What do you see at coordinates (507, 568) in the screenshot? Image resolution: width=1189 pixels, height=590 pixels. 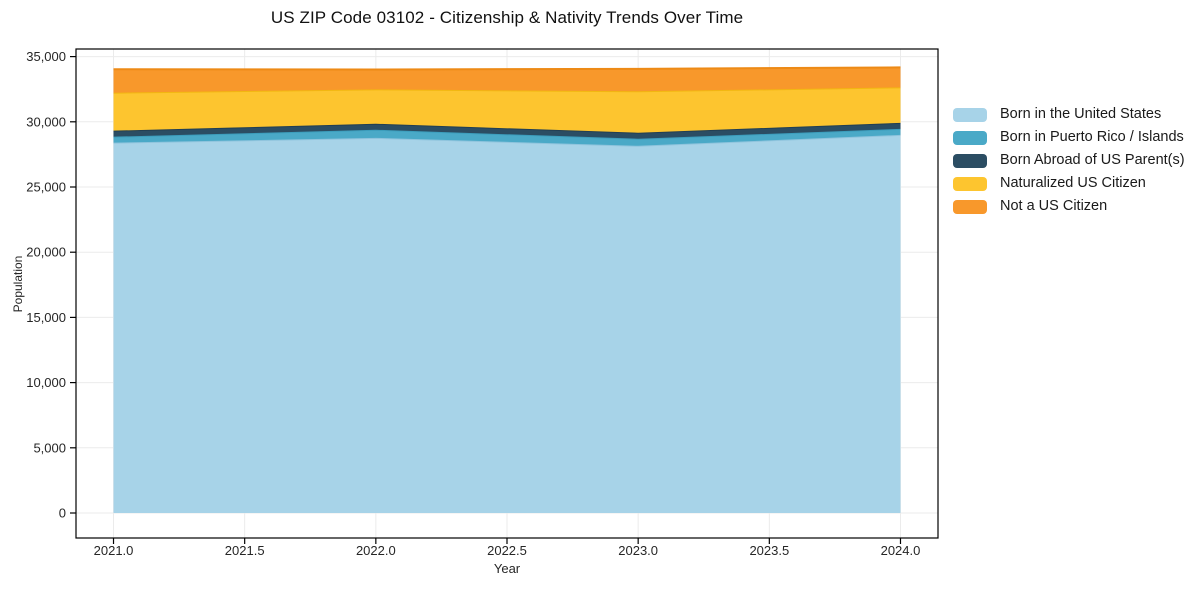 I see `x-axis-label: Year` at bounding box center [507, 568].